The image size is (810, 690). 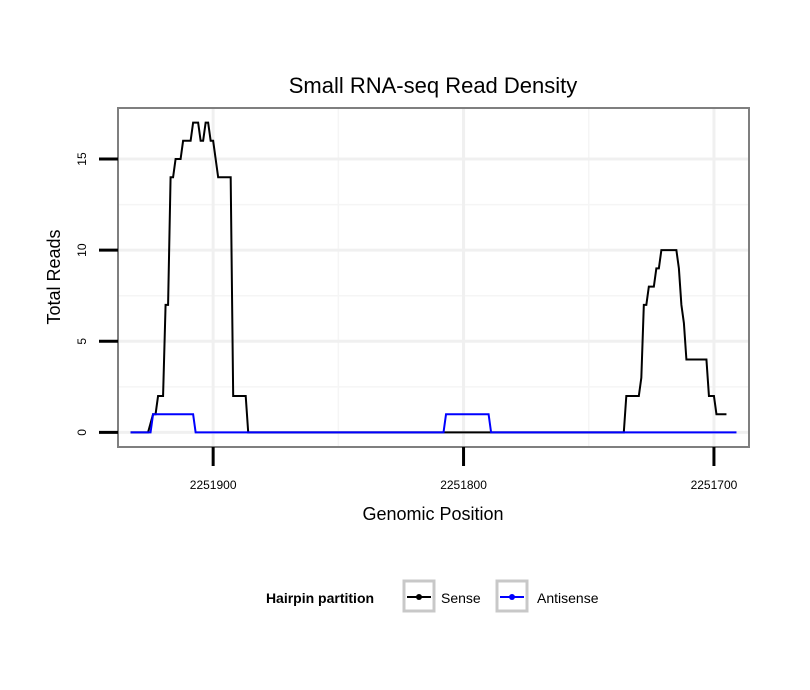 What do you see at coordinates (419, 597) in the screenshot?
I see `legend-point-sense` at bounding box center [419, 597].